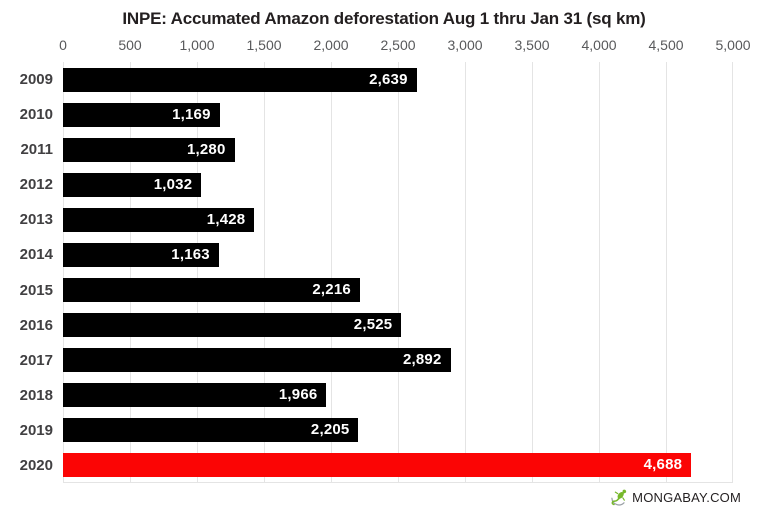 This screenshot has width=768, height=512. What do you see at coordinates (36, 220) in the screenshot?
I see `y-axis-label: 2013` at bounding box center [36, 220].